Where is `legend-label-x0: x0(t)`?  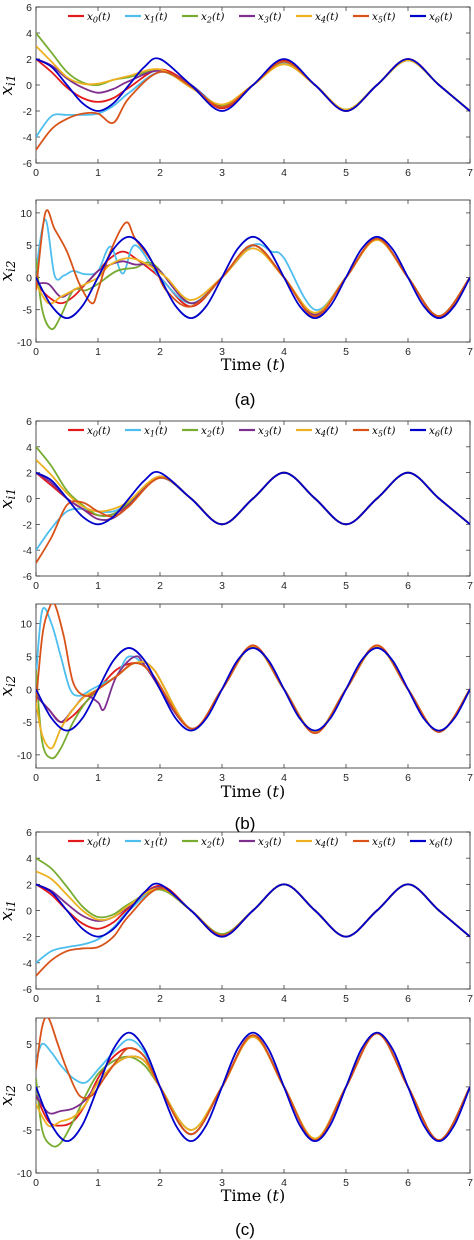
legend-label-x0: x0(t) is located at coordinates (98, 843).